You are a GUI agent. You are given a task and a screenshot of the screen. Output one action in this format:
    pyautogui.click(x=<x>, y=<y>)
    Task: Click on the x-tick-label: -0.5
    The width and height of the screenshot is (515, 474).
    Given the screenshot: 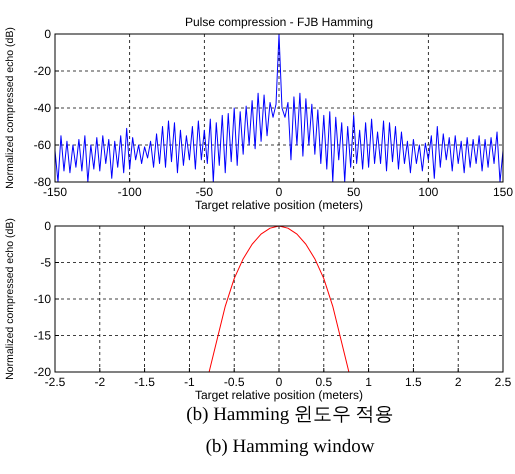 What is the action you would take?
    pyautogui.click(x=234, y=382)
    